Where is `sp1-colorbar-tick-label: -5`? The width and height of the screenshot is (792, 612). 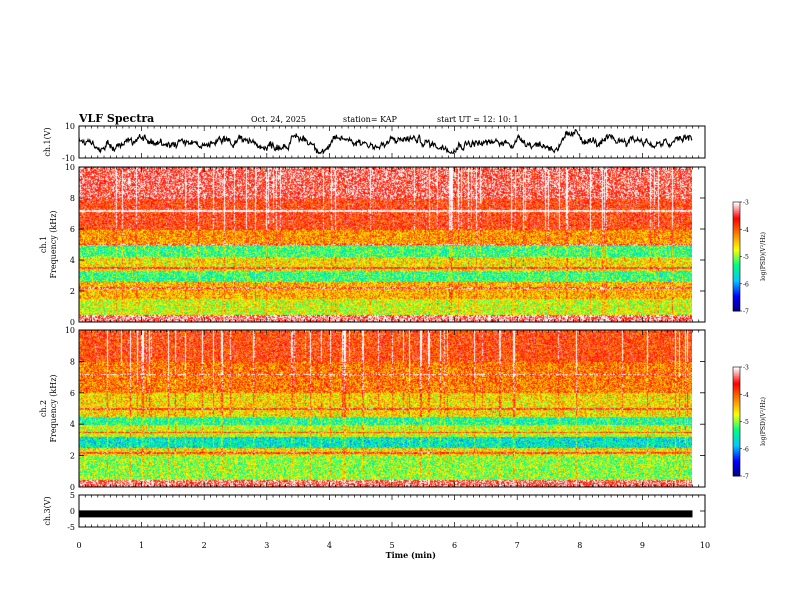
sp1-colorbar-tick-label: -5 is located at coordinates (746, 257).